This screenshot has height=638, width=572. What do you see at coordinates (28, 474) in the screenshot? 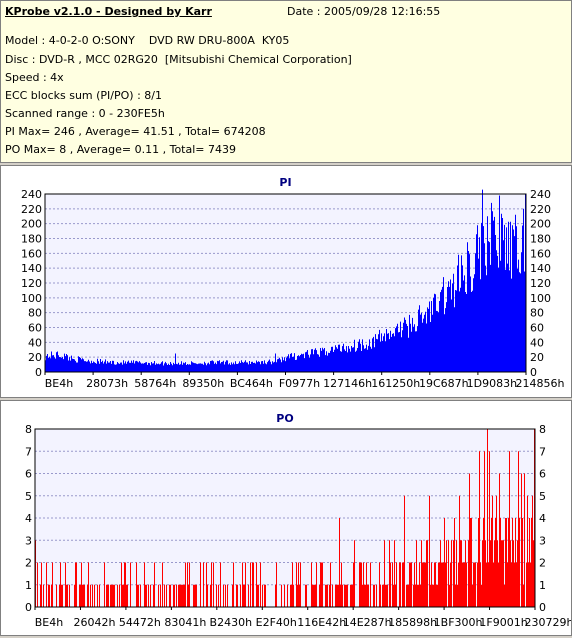
I see `po-ytick-left: 6` at bounding box center [28, 474].